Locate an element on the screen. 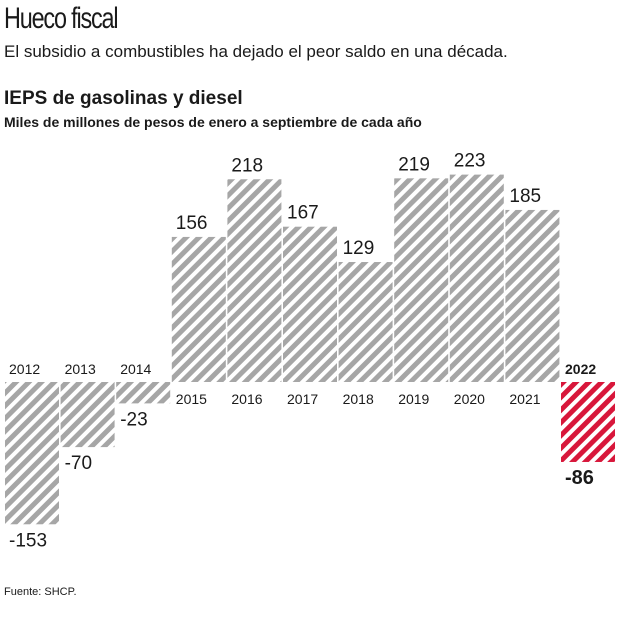 The width and height of the screenshot is (620, 620). bar-2017 is located at coordinates (310, 304).